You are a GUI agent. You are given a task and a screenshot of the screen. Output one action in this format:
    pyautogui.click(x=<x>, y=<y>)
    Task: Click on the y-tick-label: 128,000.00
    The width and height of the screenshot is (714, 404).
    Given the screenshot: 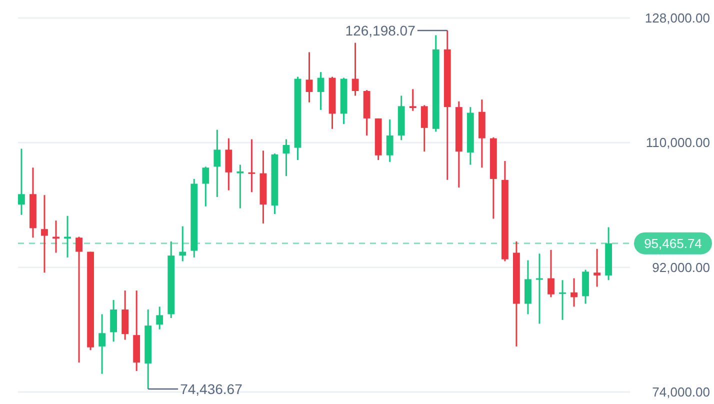 What is the action you would take?
    pyautogui.click(x=677, y=18)
    